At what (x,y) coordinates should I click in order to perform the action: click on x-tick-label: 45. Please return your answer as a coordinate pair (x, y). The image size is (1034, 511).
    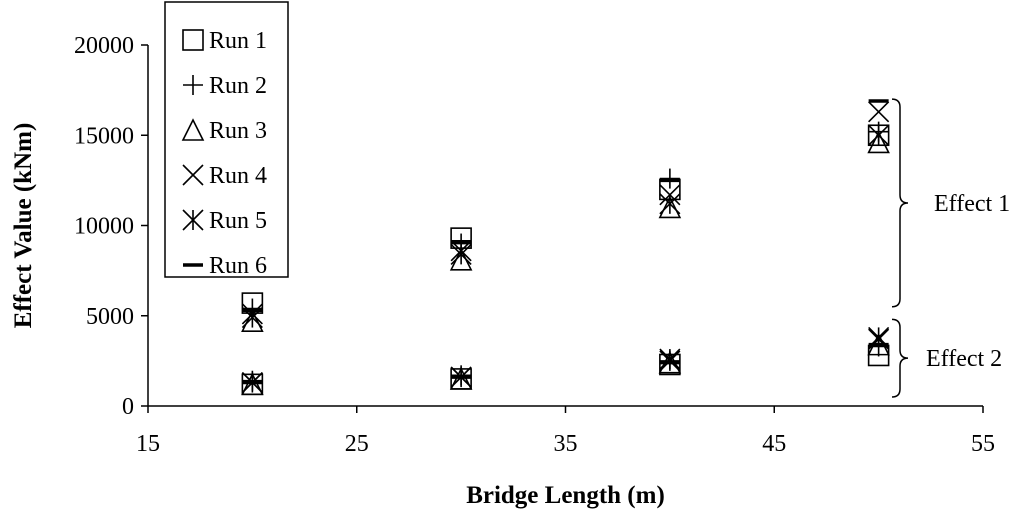
    Looking at the image, I should click on (774, 444).